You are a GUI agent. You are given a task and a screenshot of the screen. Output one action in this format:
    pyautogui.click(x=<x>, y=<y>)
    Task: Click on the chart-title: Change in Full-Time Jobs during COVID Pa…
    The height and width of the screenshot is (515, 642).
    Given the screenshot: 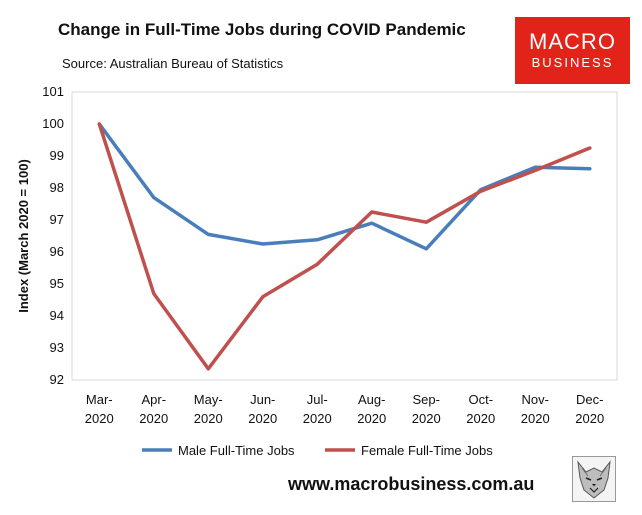 What is the action you would take?
    pyautogui.click(x=262, y=29)
    